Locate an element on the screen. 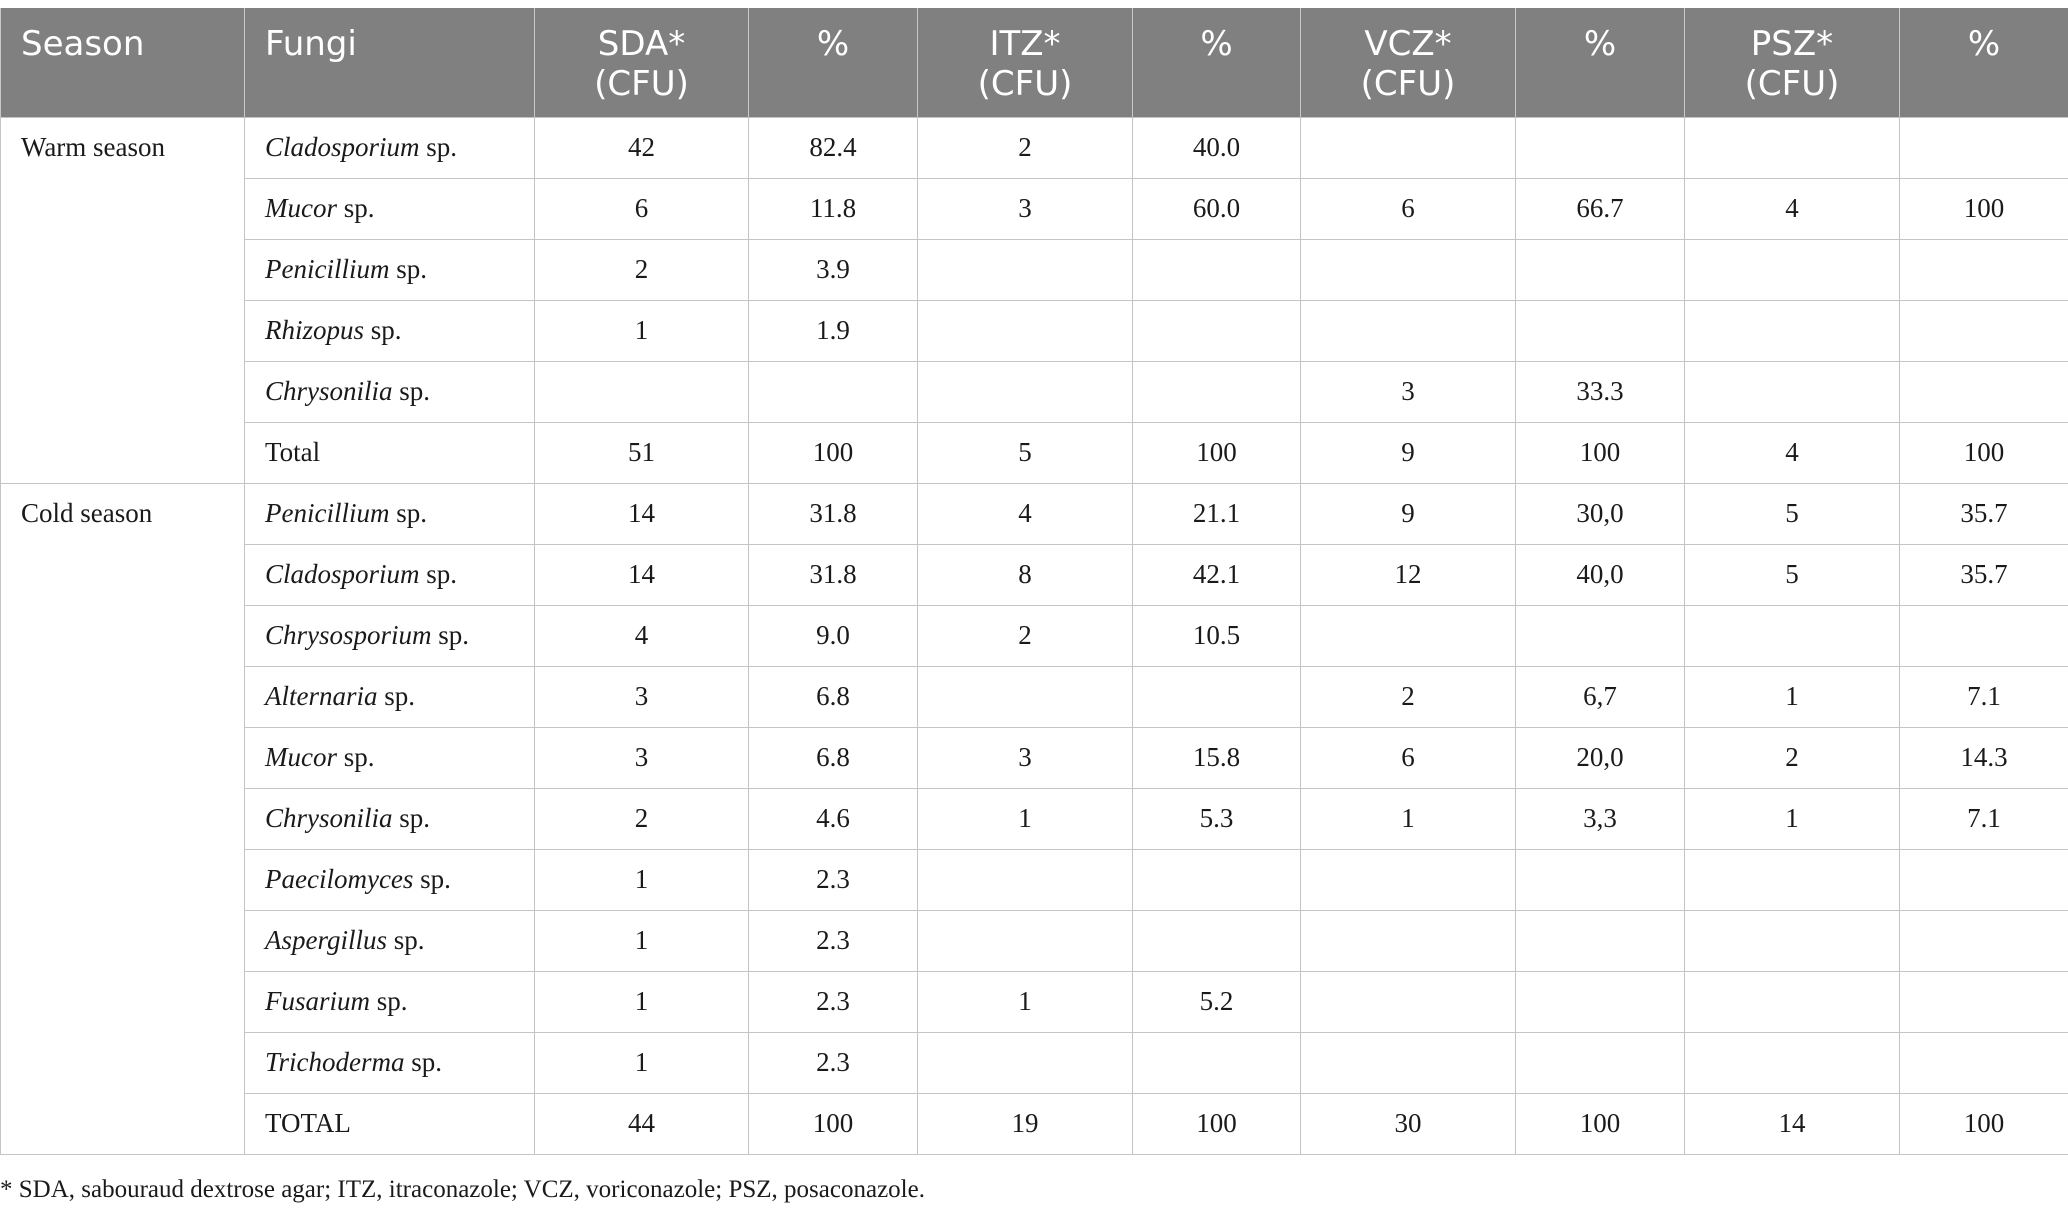 Image resolution: width=2068 pixels, height=1221 pixels. fungi-cell: Chrysosporium sp. is located at coordinates (389, 635).